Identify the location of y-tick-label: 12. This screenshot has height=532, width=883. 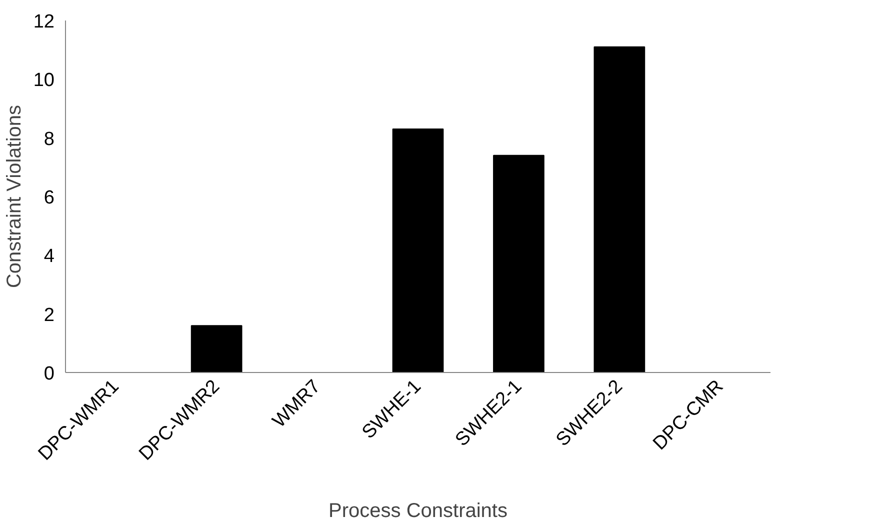
(44, 22).